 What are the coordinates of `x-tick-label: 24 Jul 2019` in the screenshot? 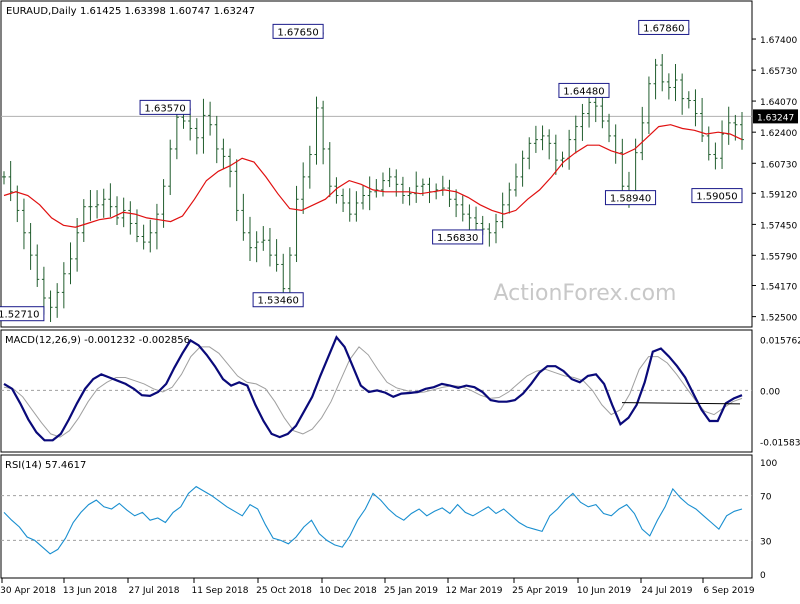 It's located at (667, 591).